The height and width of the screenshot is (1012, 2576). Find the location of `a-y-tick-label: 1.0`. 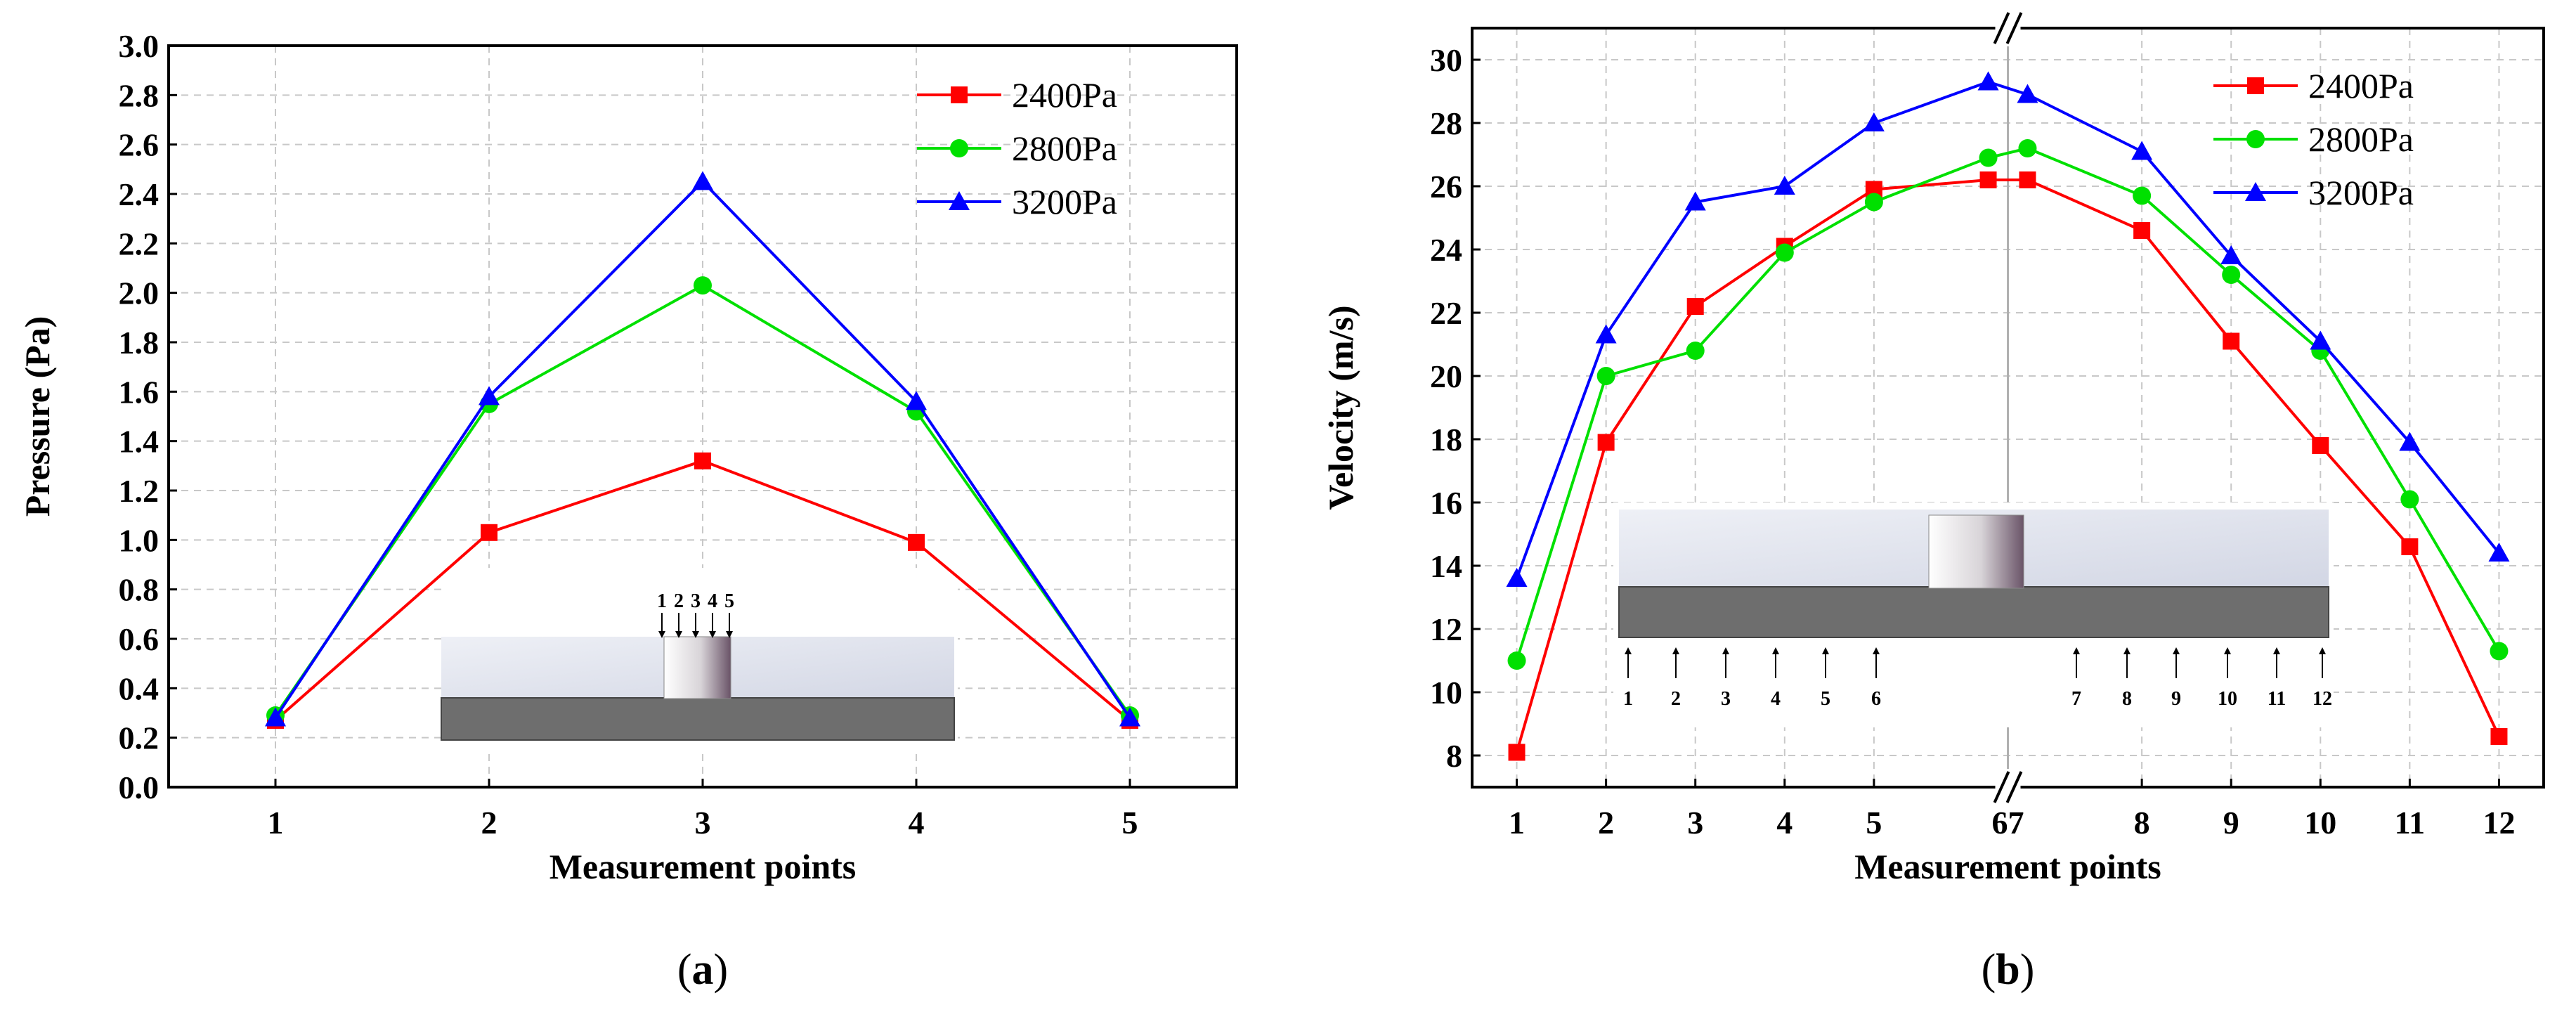

a-y-tick-label: 1.0 is located at coordinates (139, 540).